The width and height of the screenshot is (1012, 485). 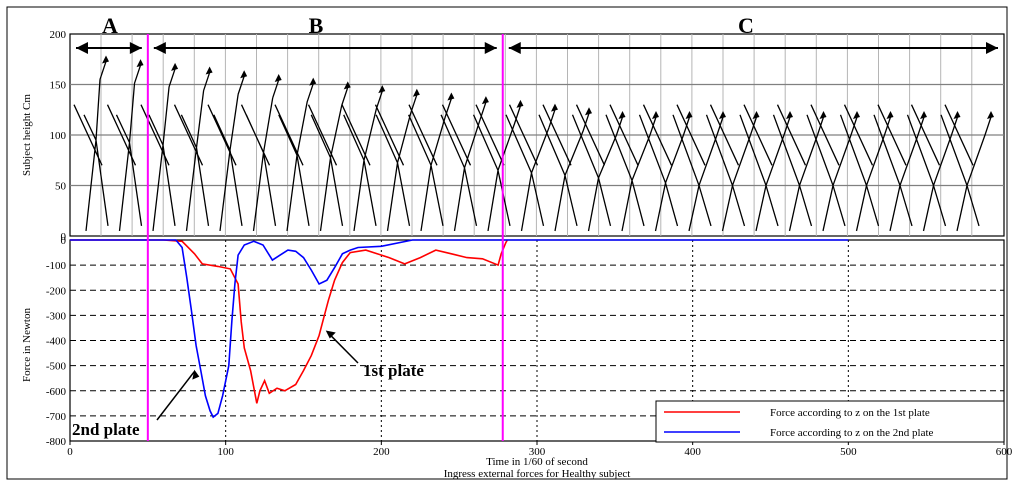 I want to click on top-y-ticks: 0 50 100 150 200, so click(x=58, y=136).